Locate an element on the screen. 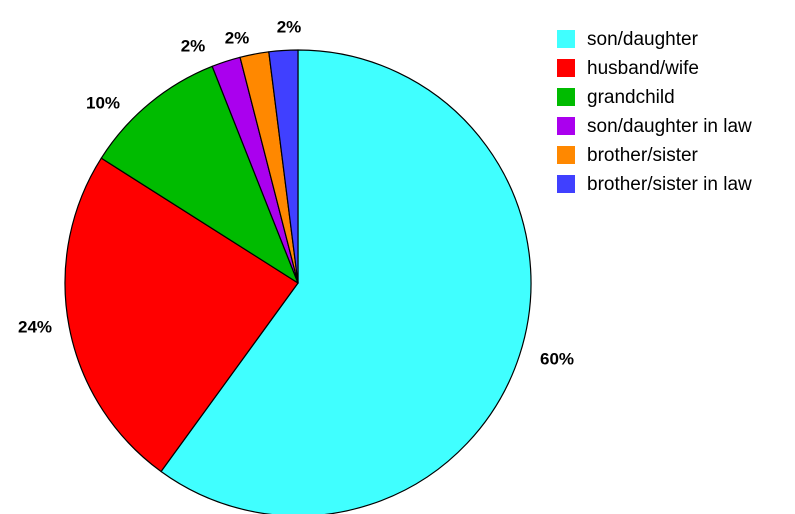 Image resolution: width=795 pixels, height=514 pixels. legend-label-husband-wife: husband/wife is located at coordinates (643, 68).